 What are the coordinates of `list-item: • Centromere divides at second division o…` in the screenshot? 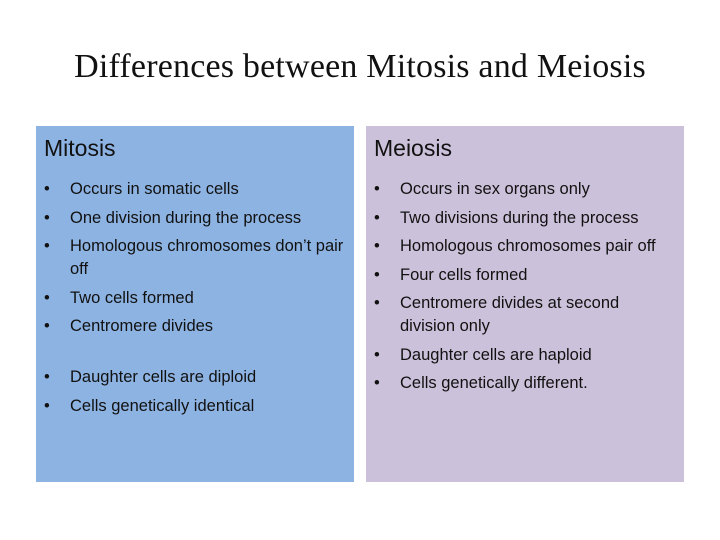 It's located at (497, 314).